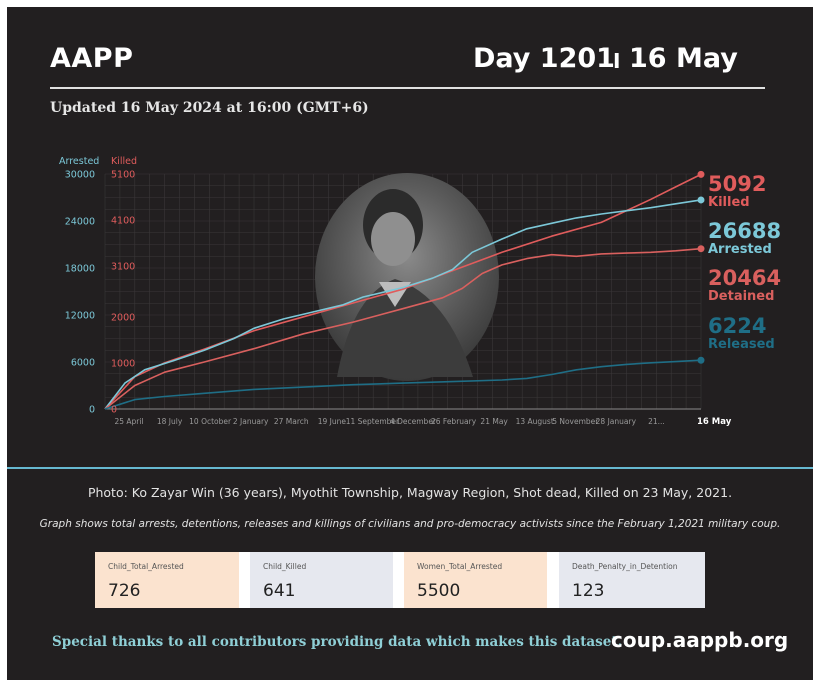 This screenshot has height=687, width=820. What do you see at coordinates (79, 161) in the screenshot?
I see `left-axis-title: Arrested` at bounding box center [79, 161].